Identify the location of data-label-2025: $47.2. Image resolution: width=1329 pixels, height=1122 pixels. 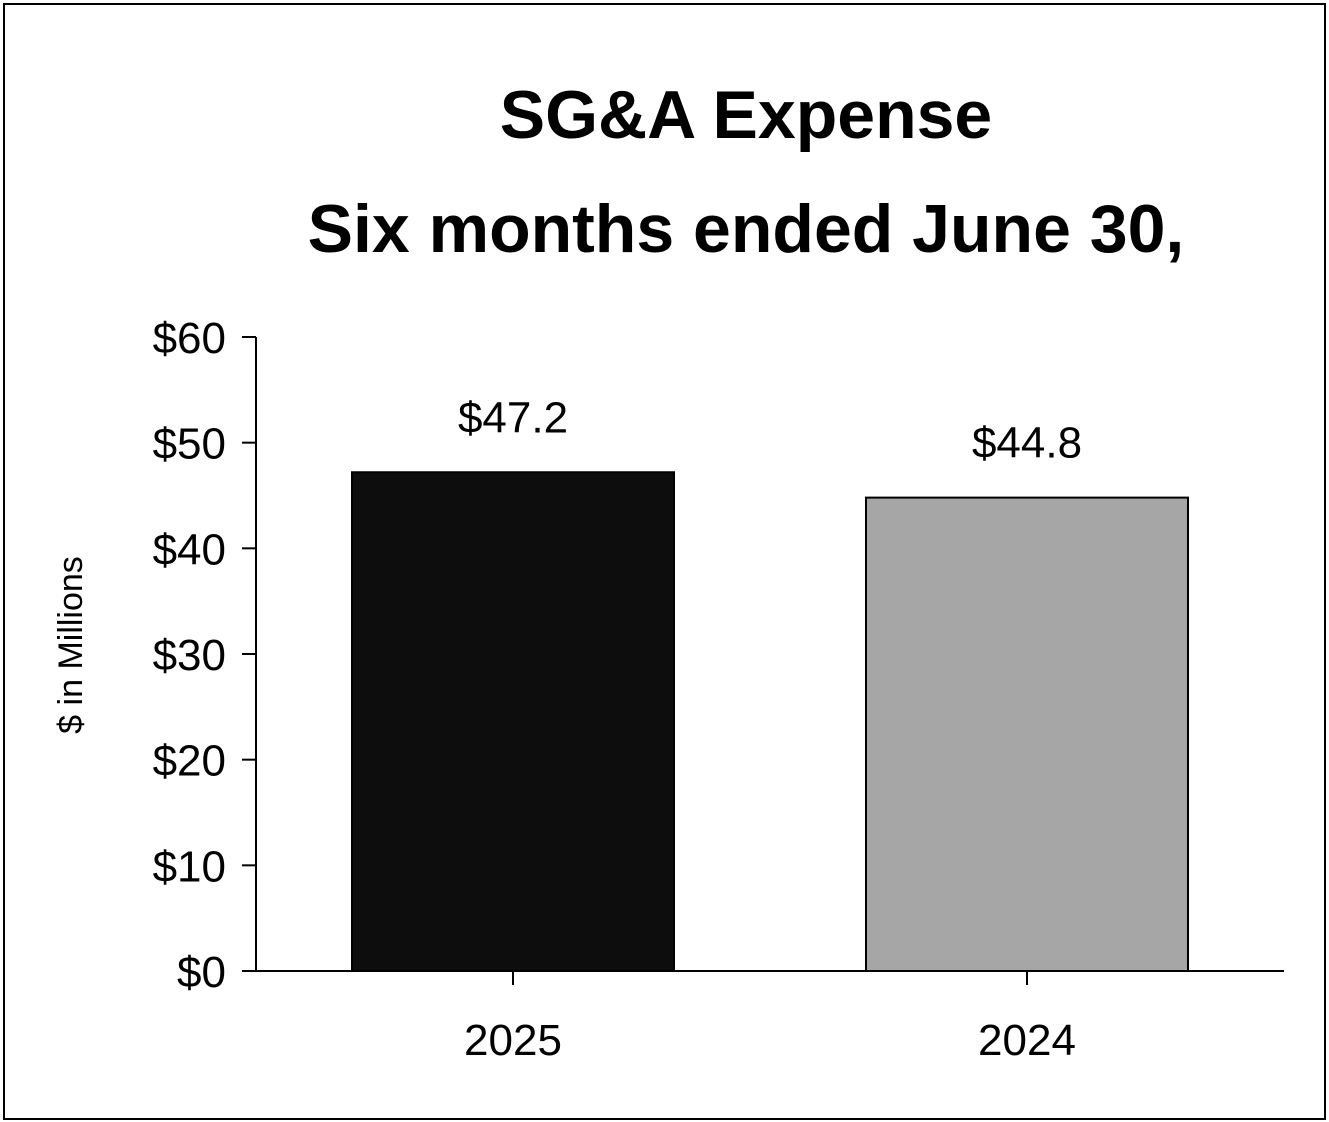
(513, 417).